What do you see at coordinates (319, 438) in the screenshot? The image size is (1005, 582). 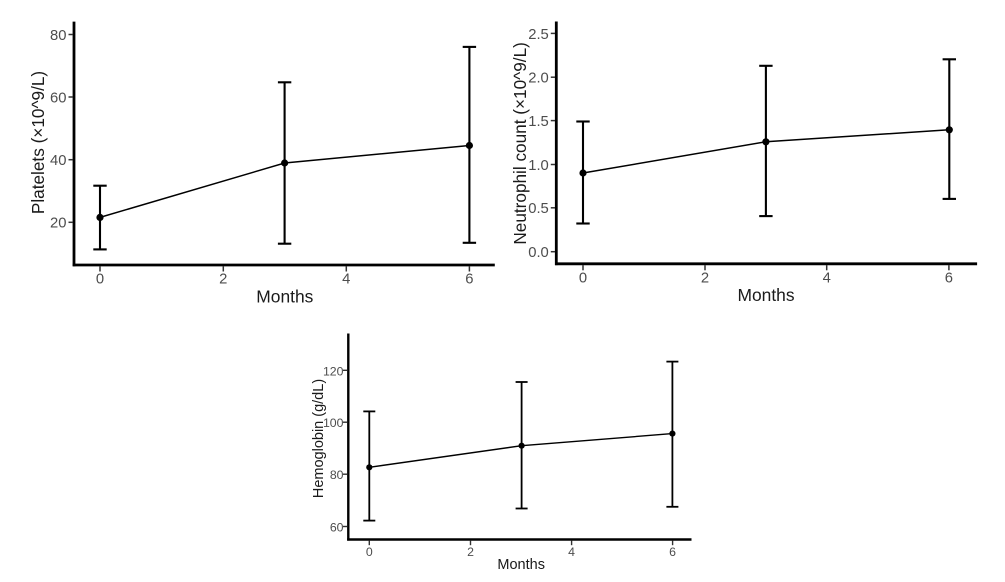 I see `svg-text: Hemoglobin (g/dL)` at bounding box center [319, 438].